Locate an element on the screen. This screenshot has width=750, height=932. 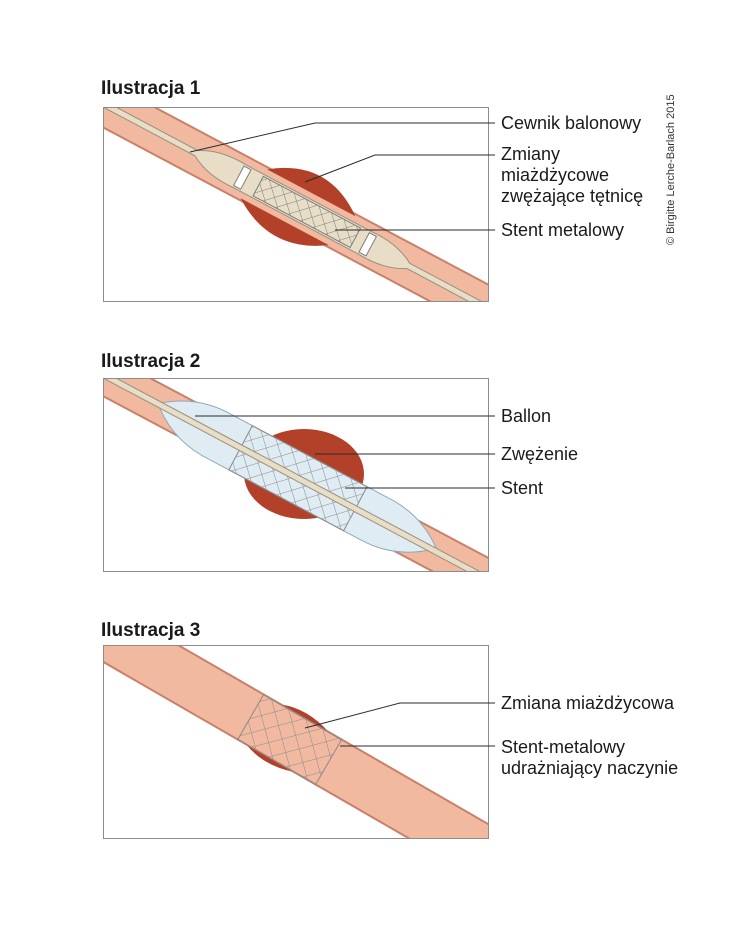
stent-marker-left is located at coordinates (242, 177).